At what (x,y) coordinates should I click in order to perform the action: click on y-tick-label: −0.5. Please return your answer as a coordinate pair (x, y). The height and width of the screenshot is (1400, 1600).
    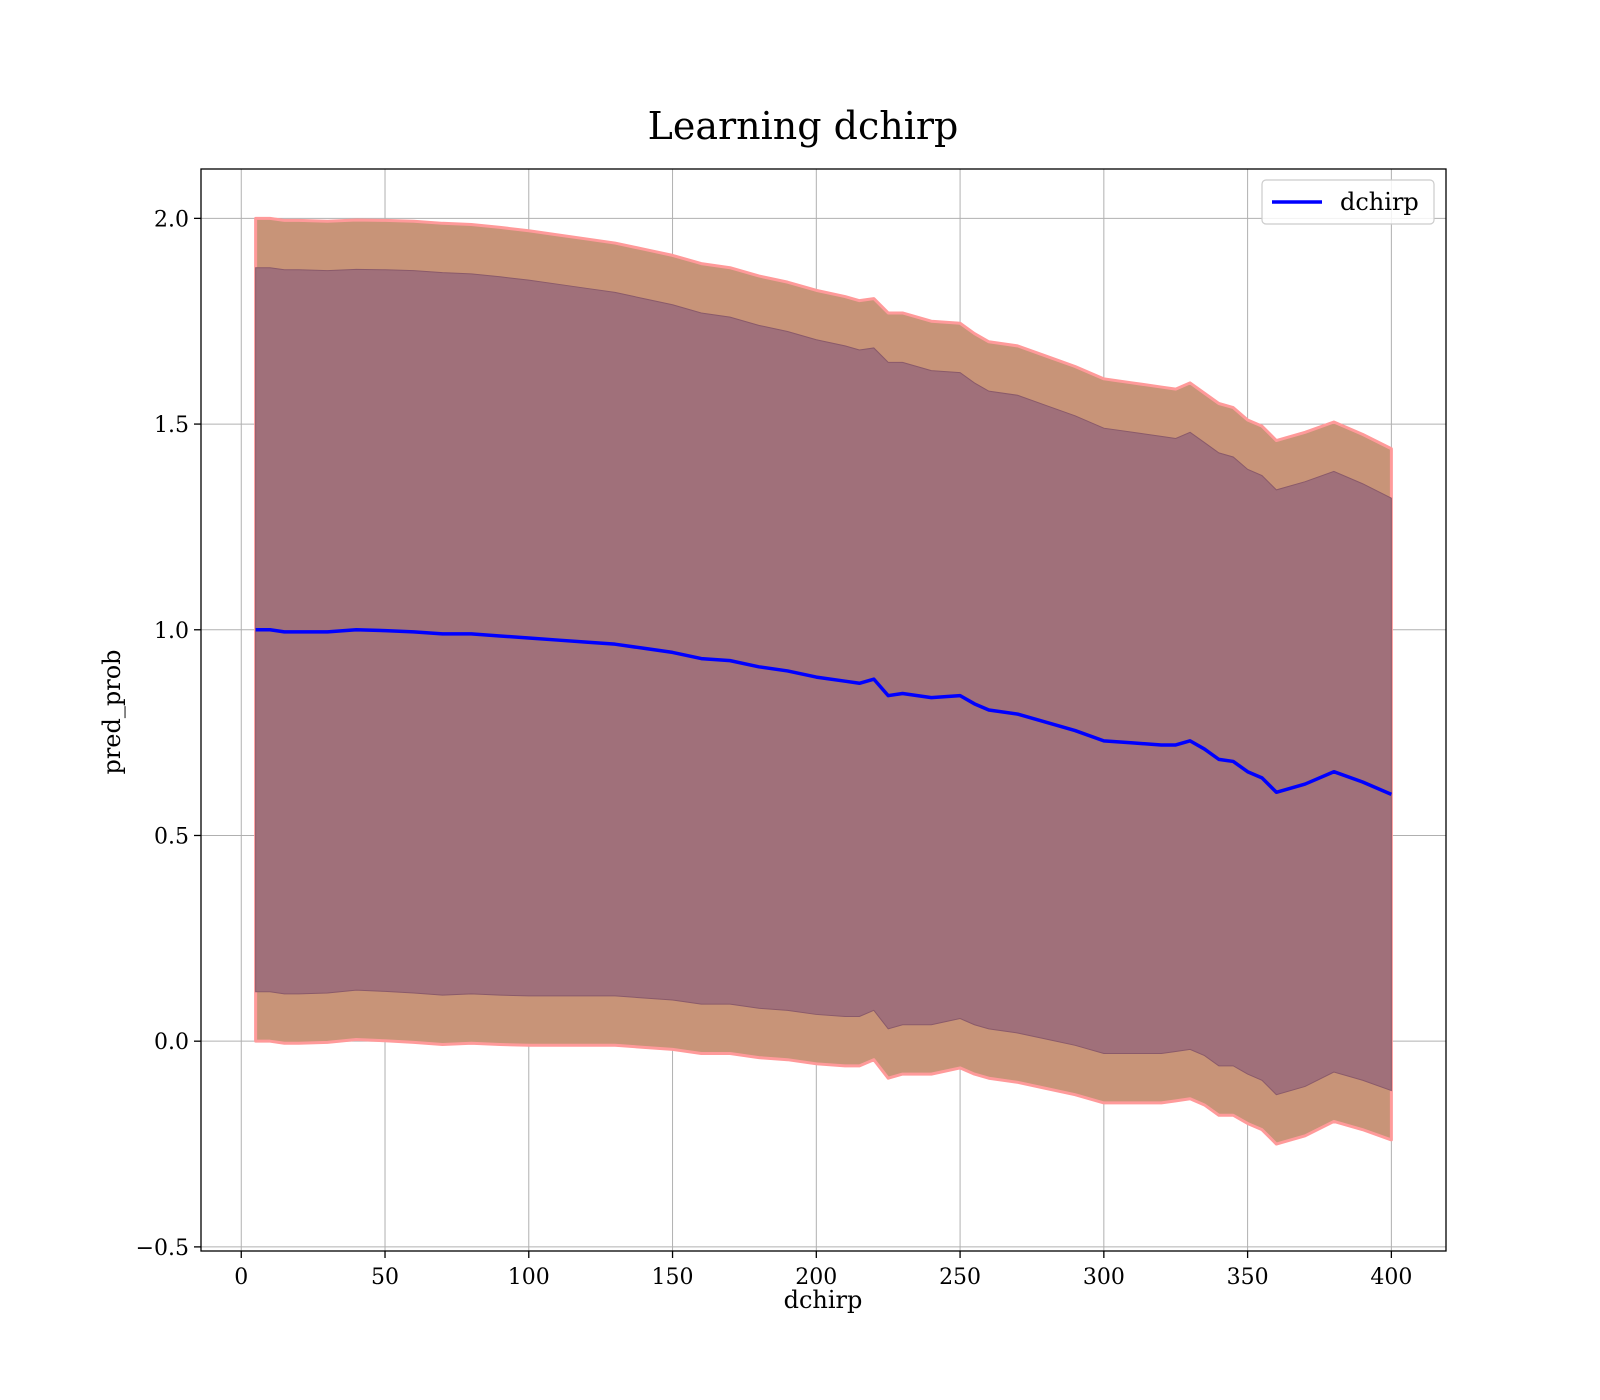
    Looking at the image, I should click on (162, 1248).